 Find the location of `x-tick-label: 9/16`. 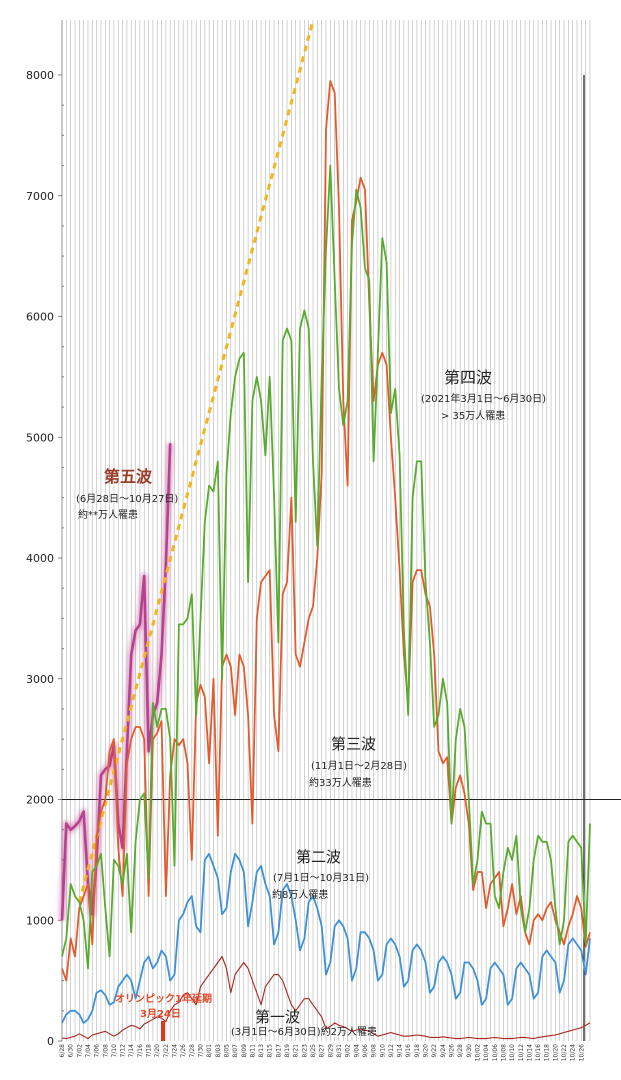

x-tick-label: 9/16 is located at coordinates (408, 1051).